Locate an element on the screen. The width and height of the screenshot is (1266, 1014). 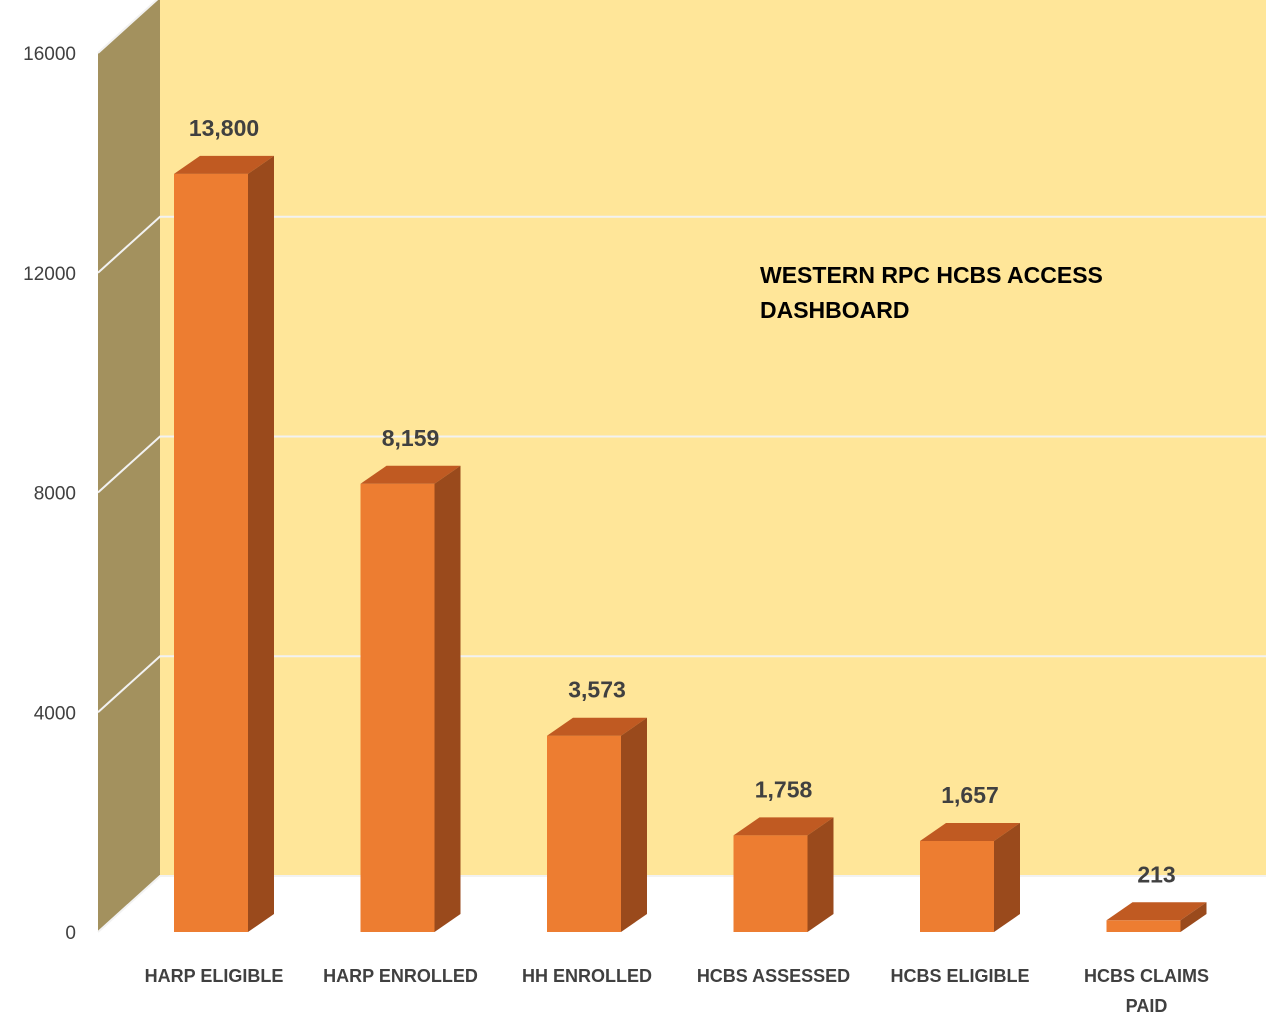
side-wall is located at coordinates (129, 466).